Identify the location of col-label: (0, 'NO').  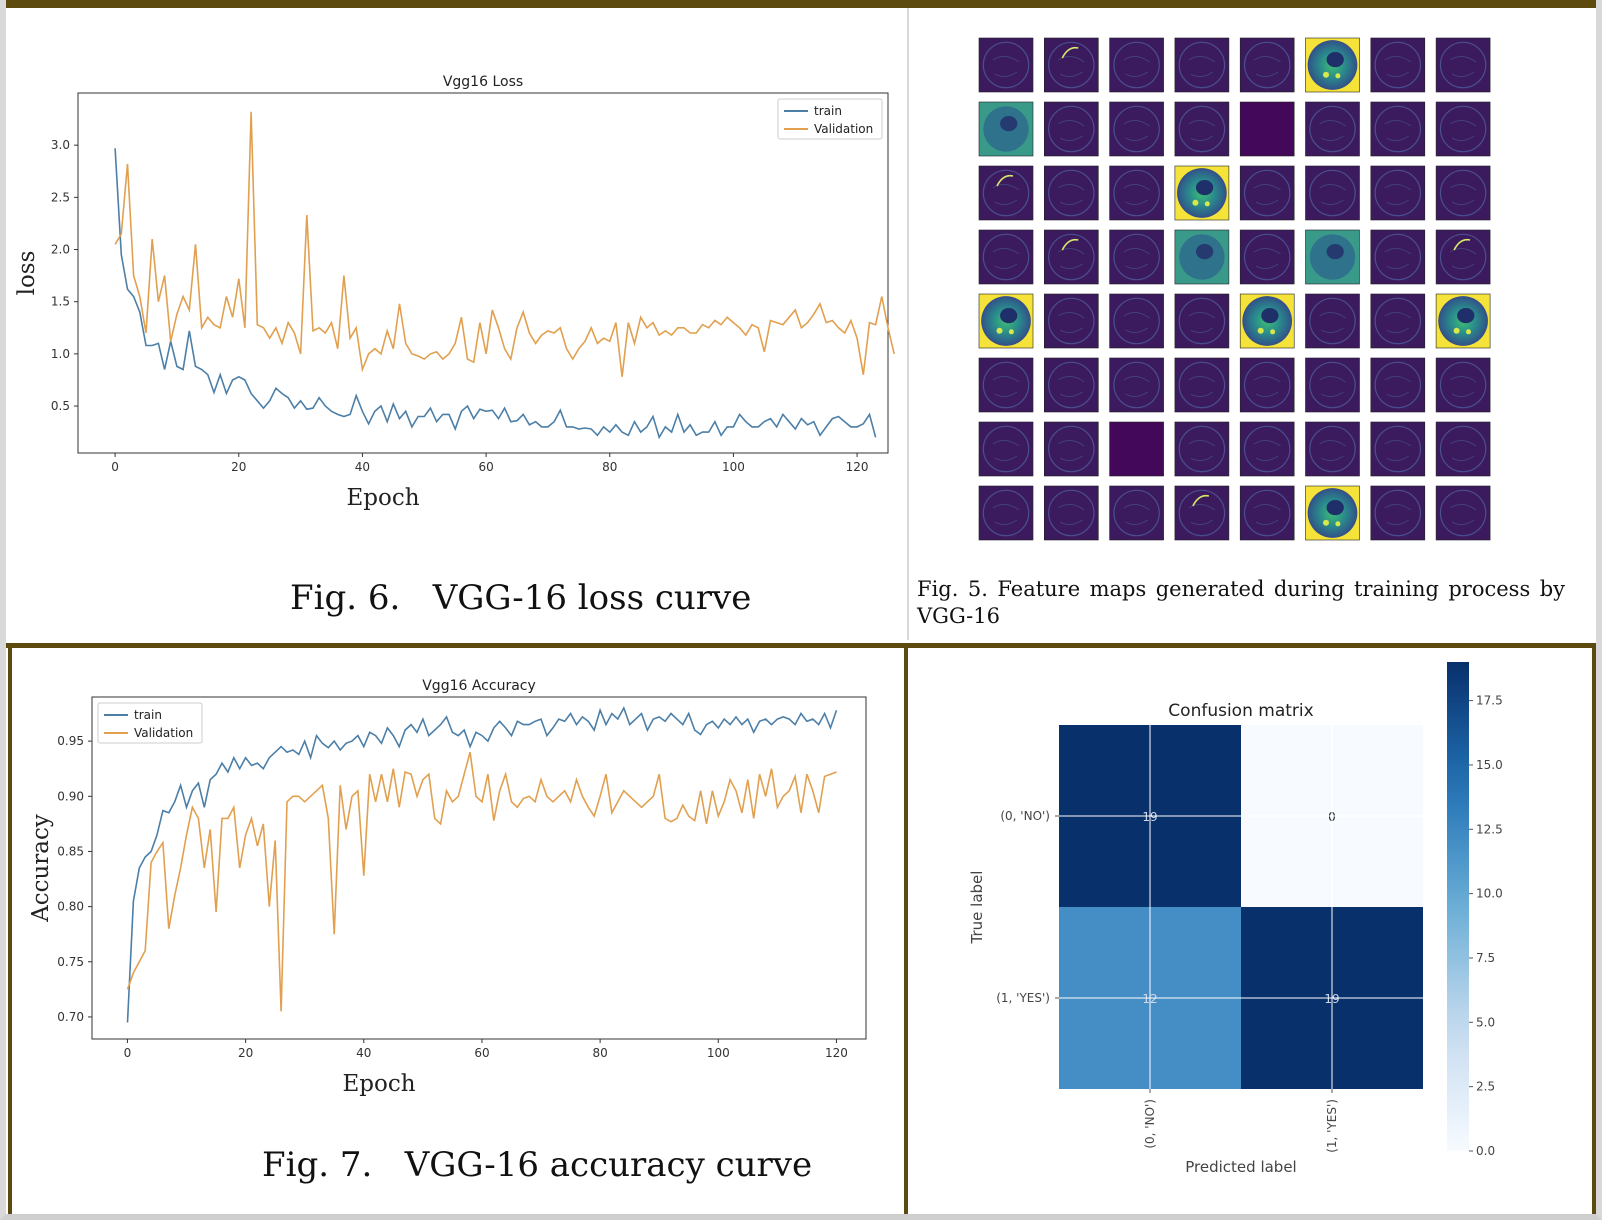
(1150, 1124).